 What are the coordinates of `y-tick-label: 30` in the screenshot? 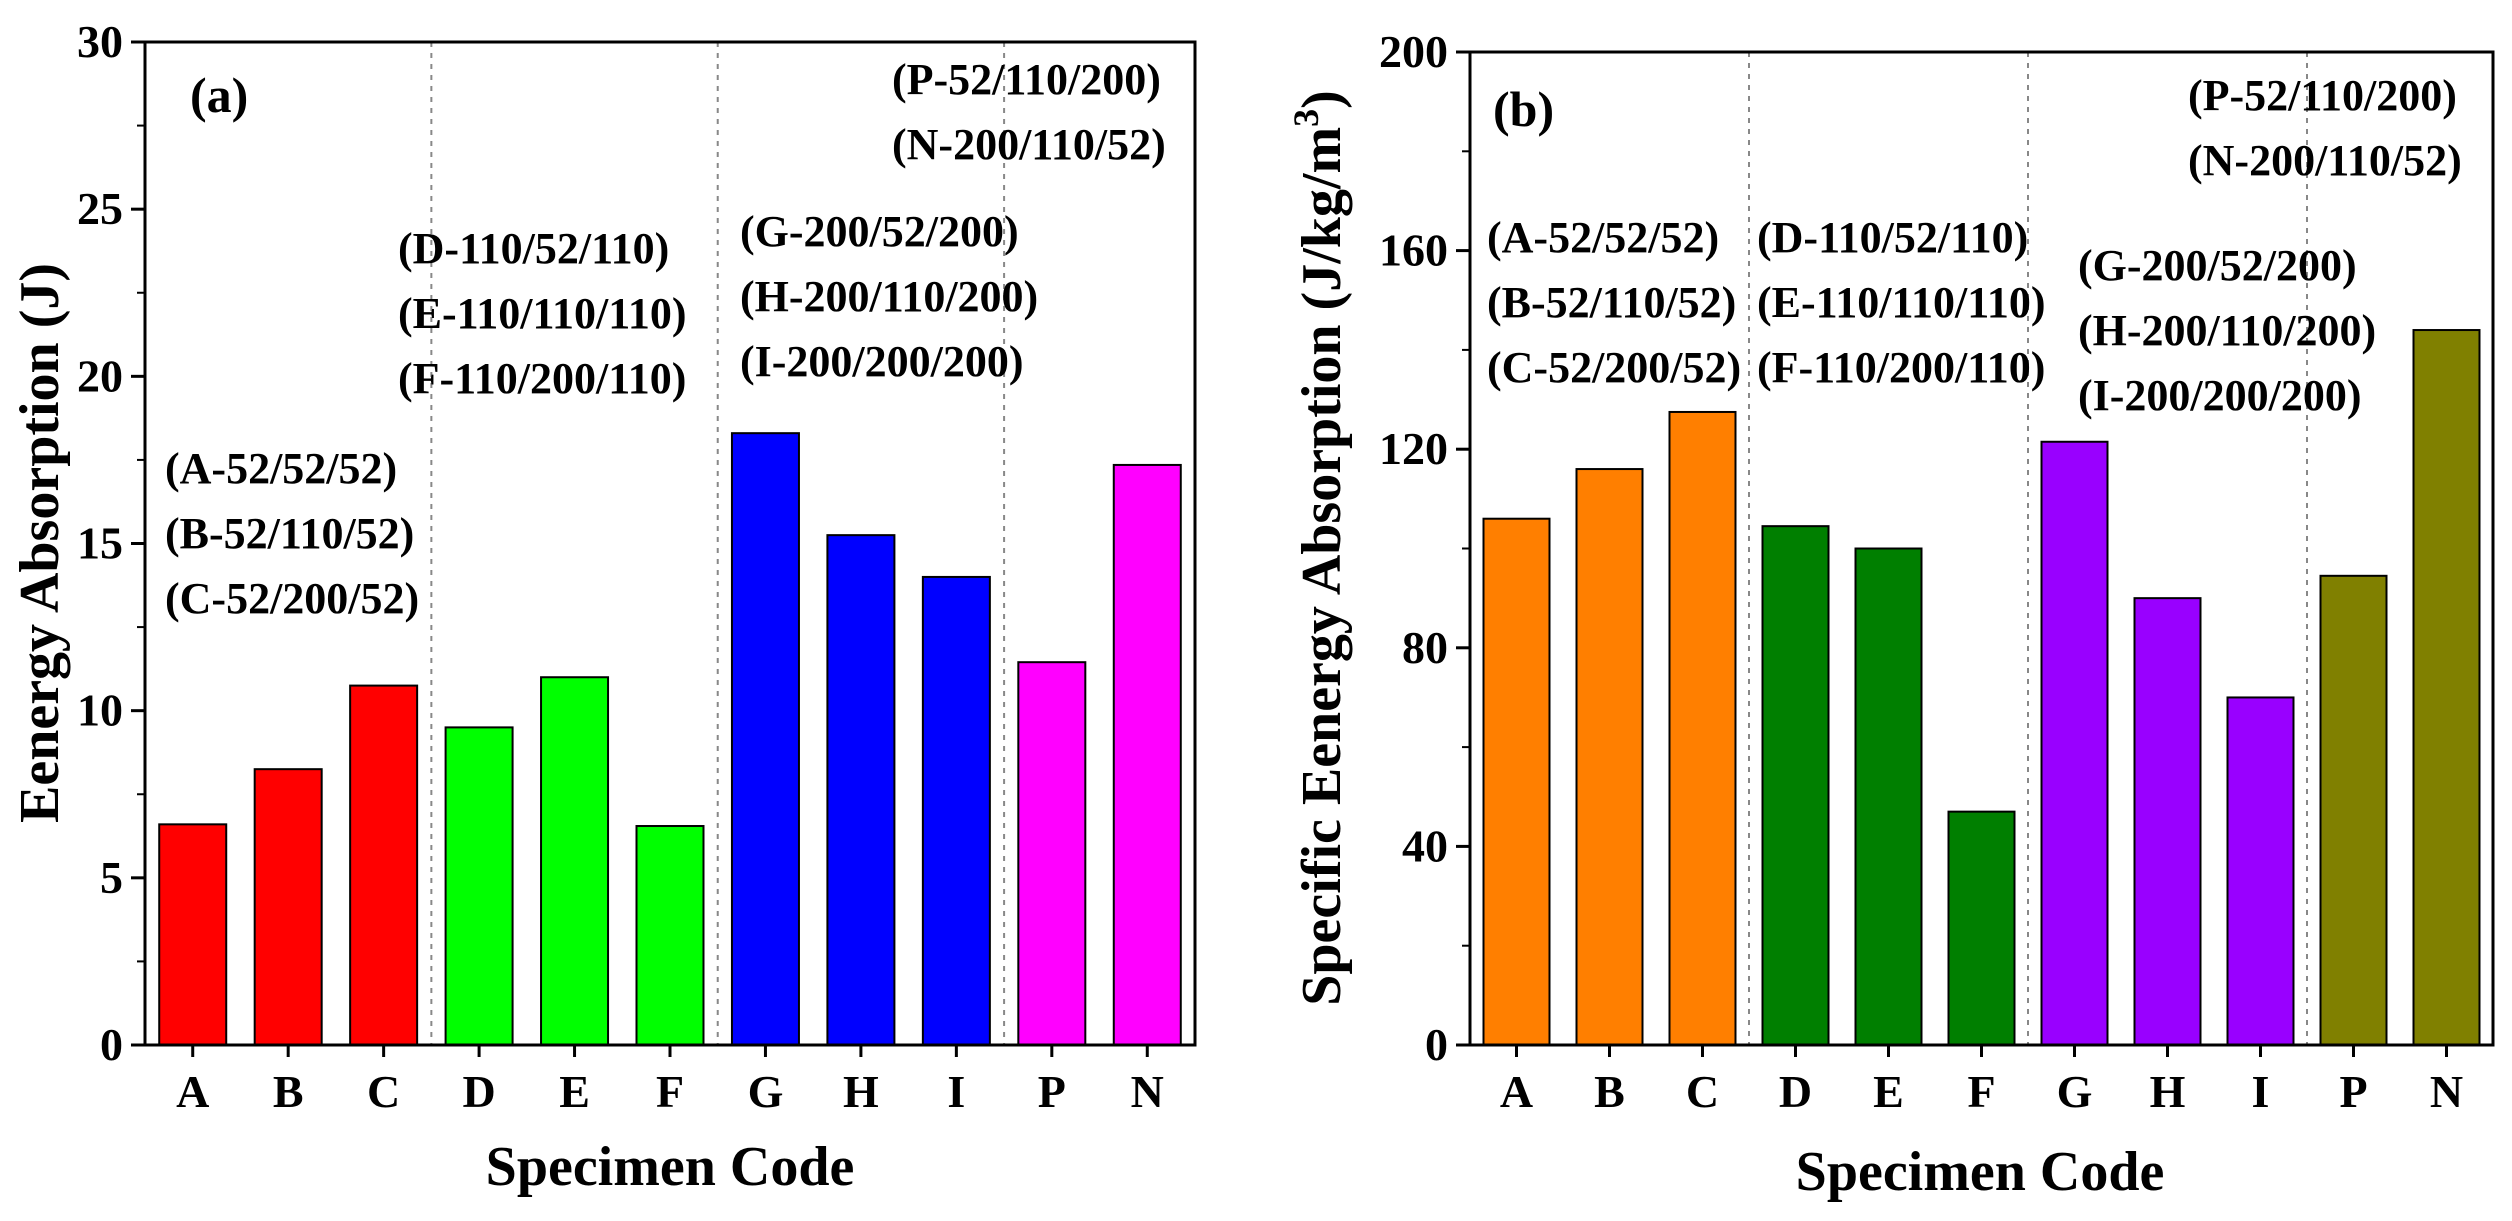 It's located at (100, 41).